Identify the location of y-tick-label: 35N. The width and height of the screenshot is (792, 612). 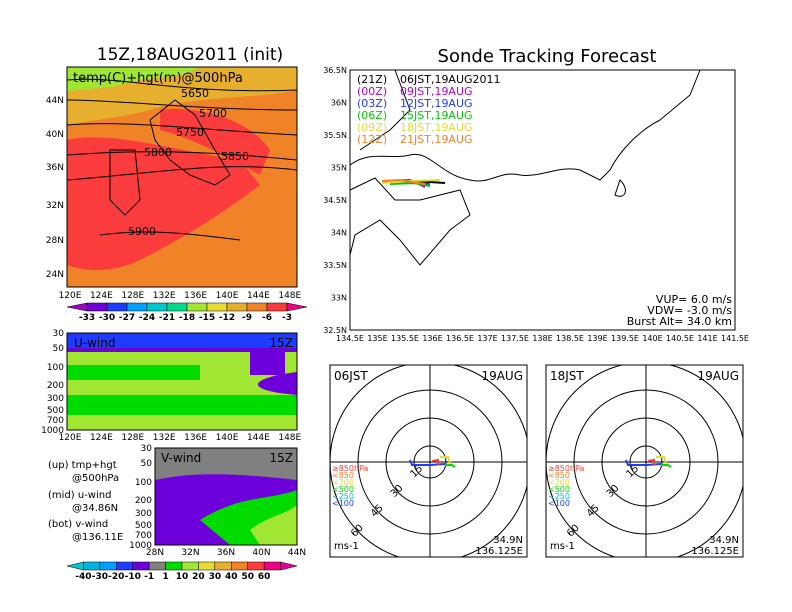
(339, 168).